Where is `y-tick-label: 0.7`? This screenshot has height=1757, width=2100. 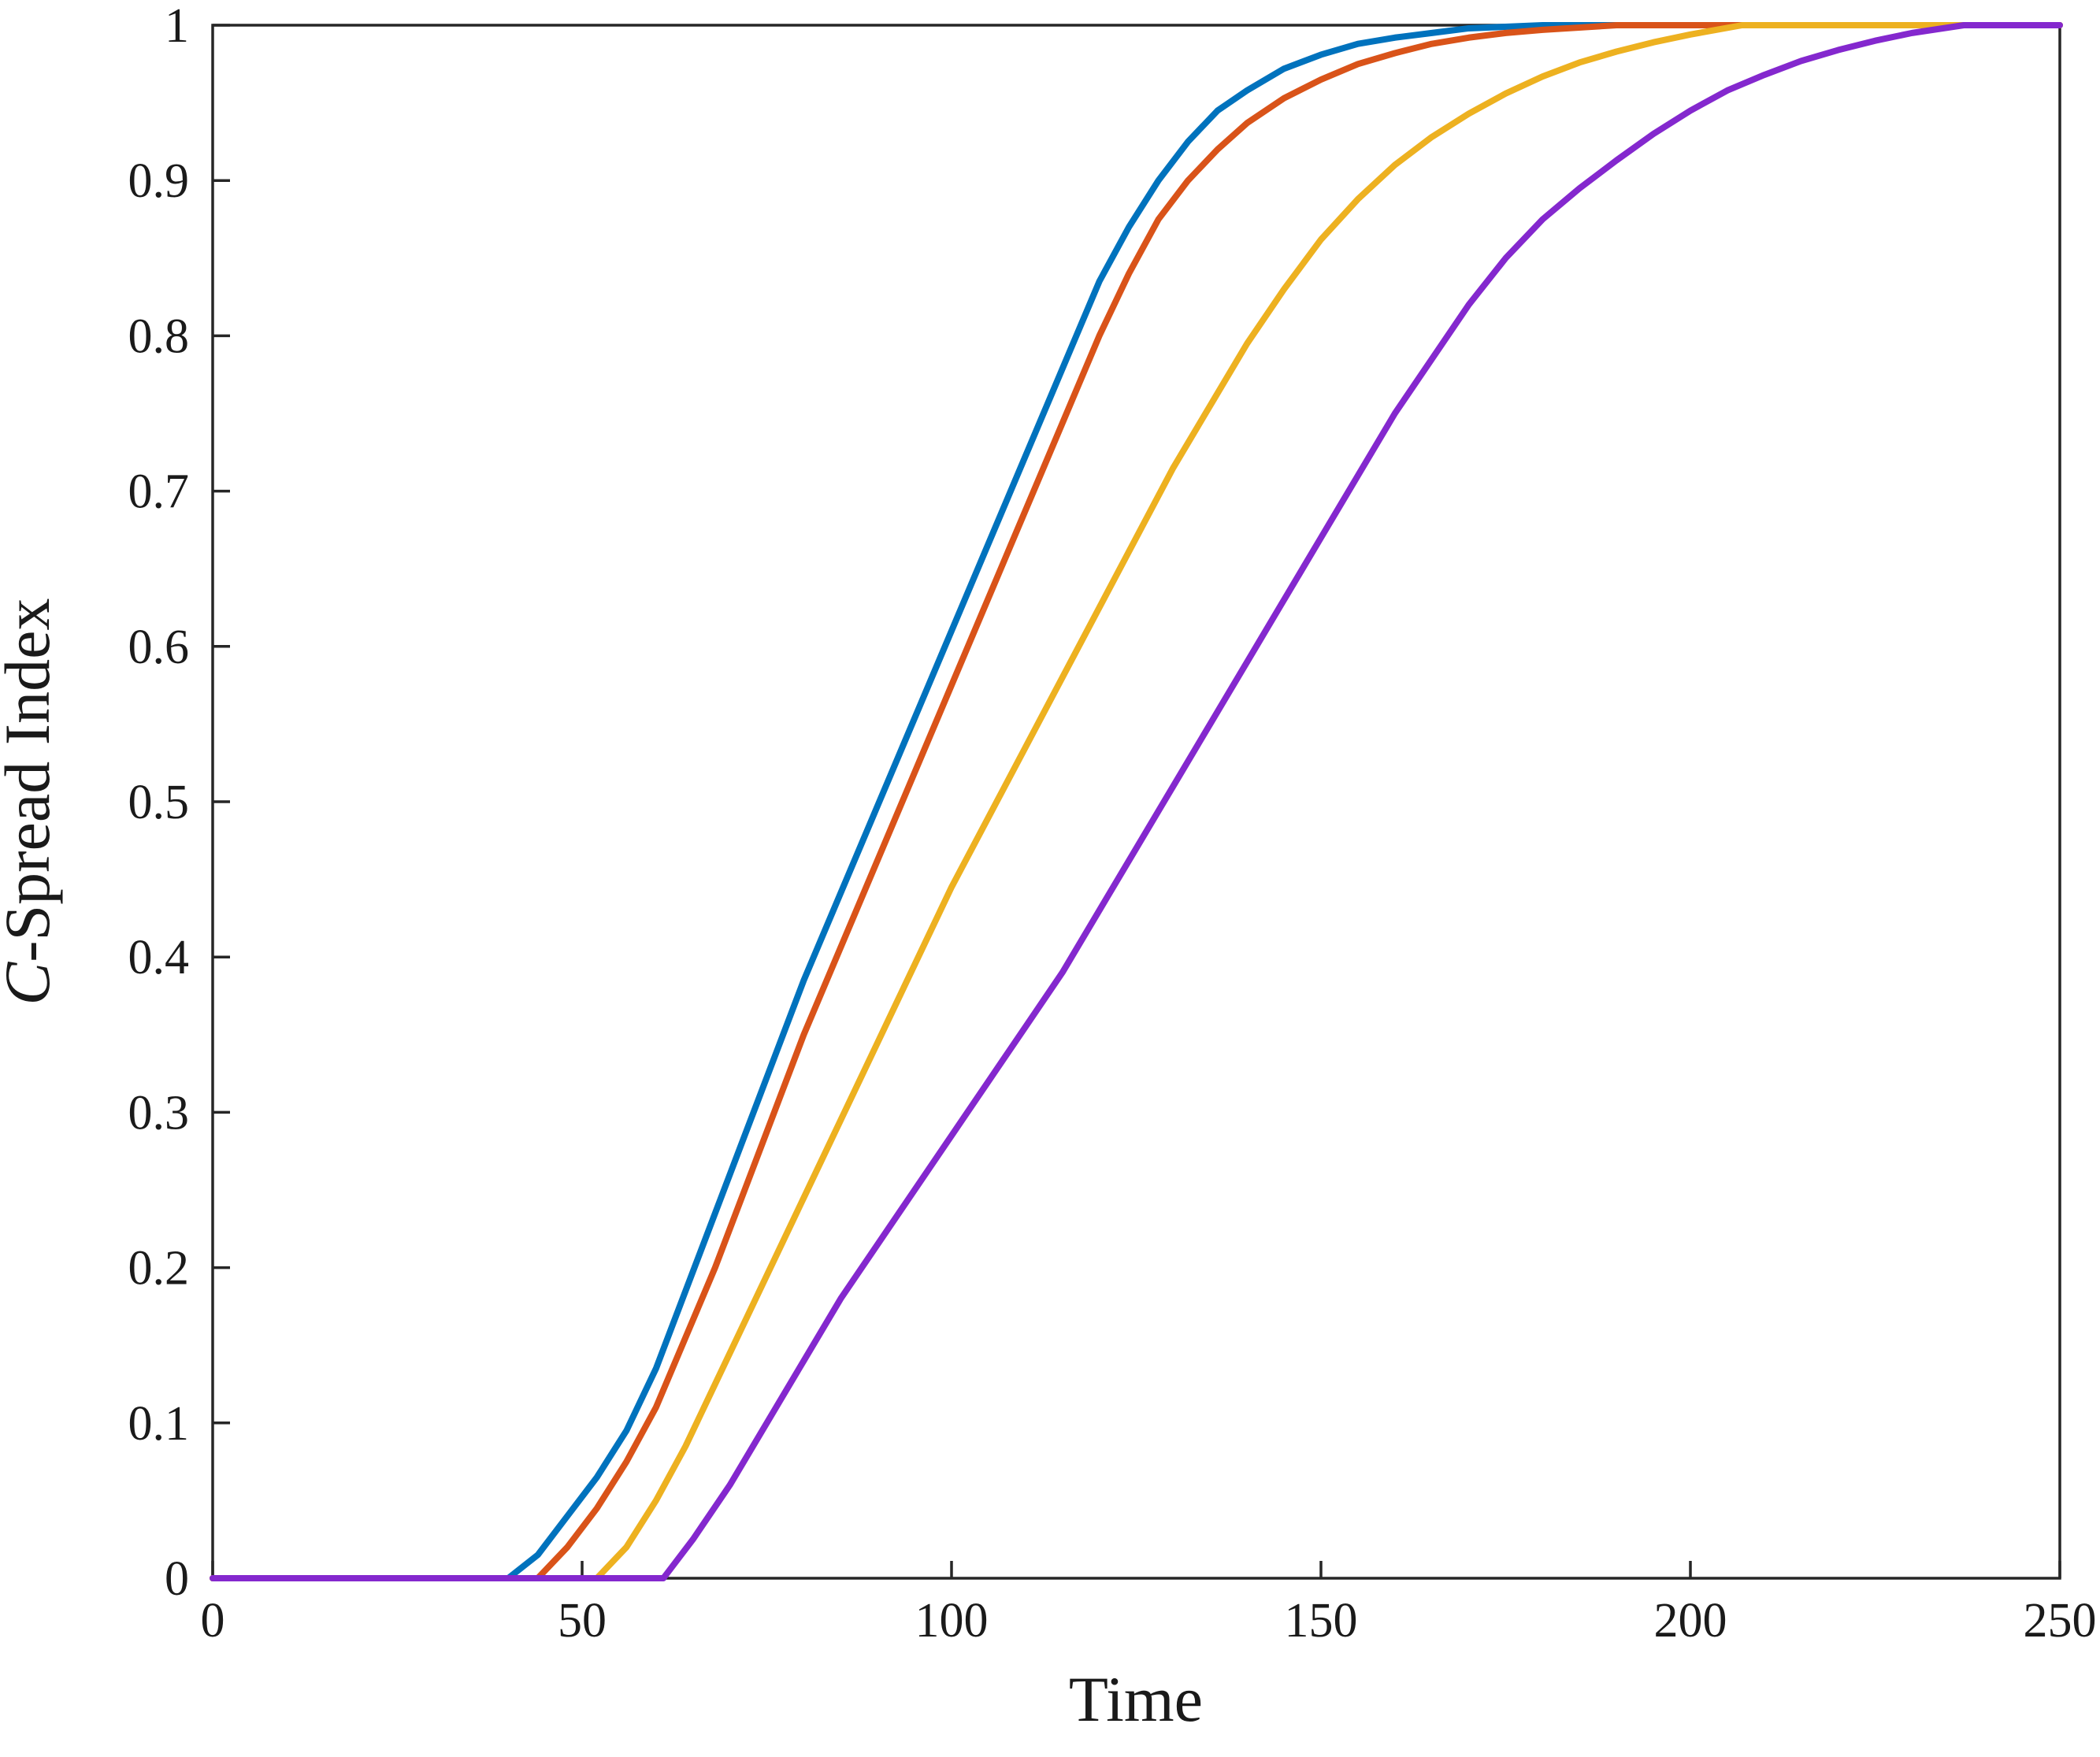
y-tick-label: 0.7 is located at coordinates (159, 492).